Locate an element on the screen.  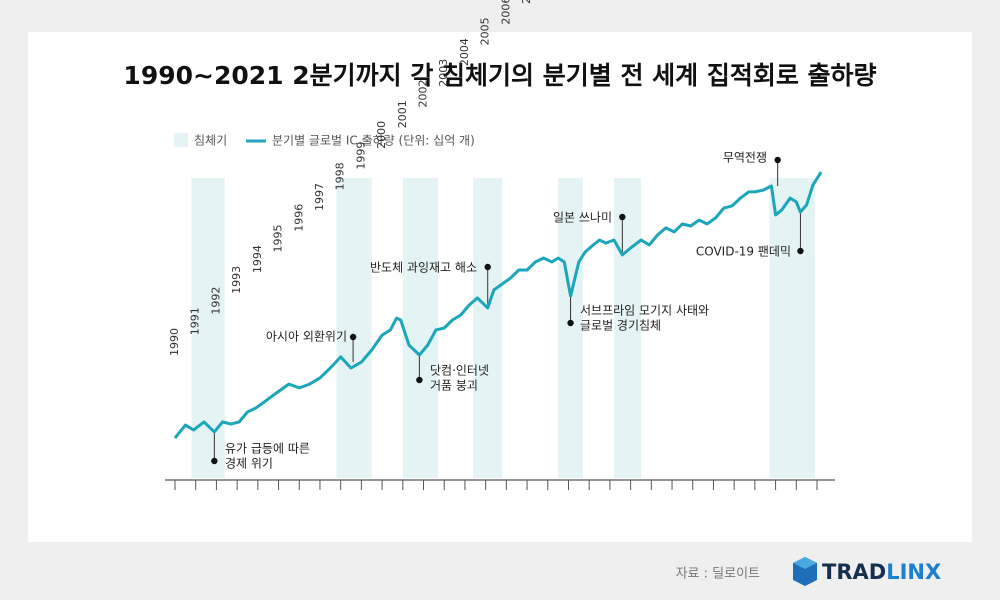
annotation-text: 거품 붕괴 is located at coordinates (454, 386).